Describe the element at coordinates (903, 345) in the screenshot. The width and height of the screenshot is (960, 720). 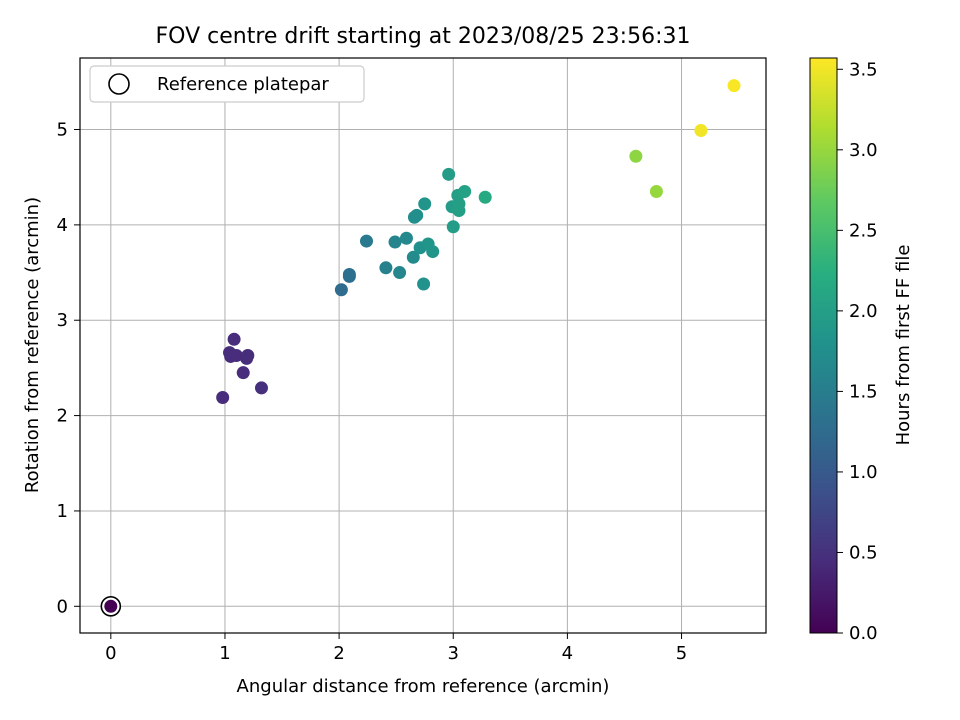
I see `colorbar-label: Hours from first FF file` at that location.